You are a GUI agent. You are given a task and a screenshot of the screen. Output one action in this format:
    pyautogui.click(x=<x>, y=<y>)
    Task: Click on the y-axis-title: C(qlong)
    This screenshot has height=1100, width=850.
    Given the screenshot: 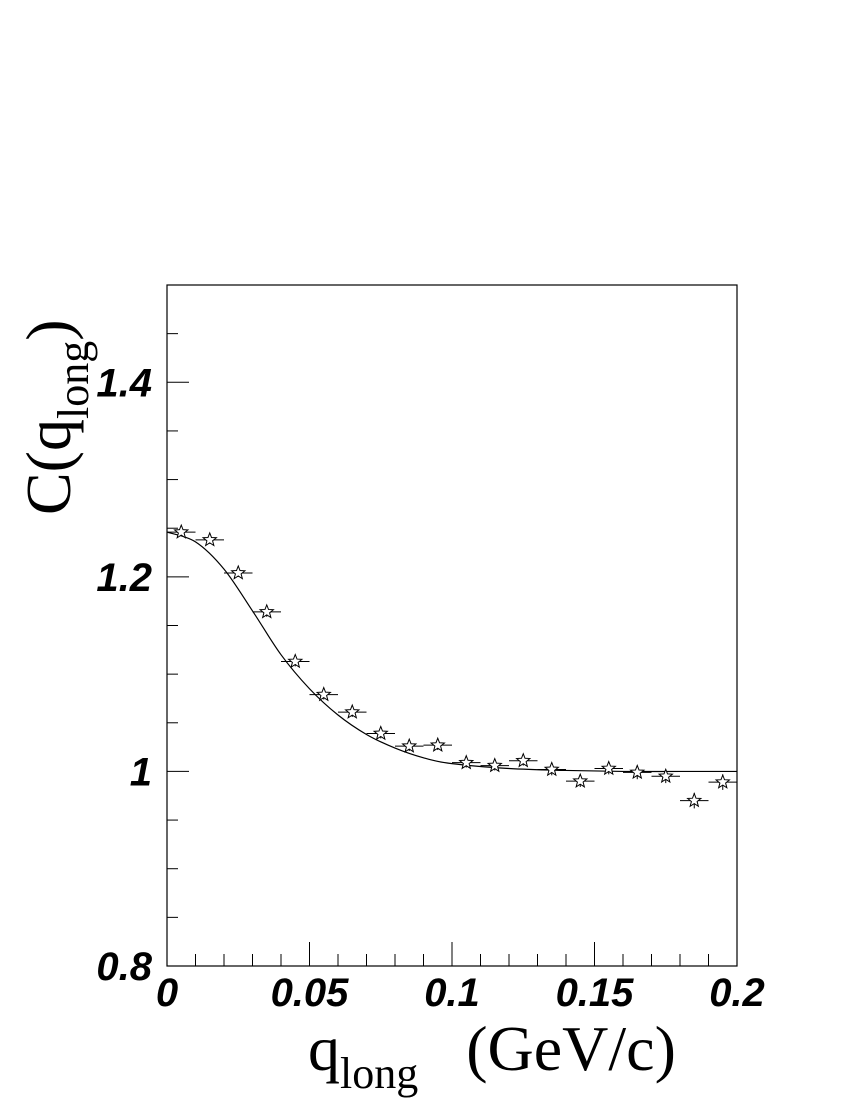 What is the action you would take?
    pyautogui.click(x=55, y=417)
    